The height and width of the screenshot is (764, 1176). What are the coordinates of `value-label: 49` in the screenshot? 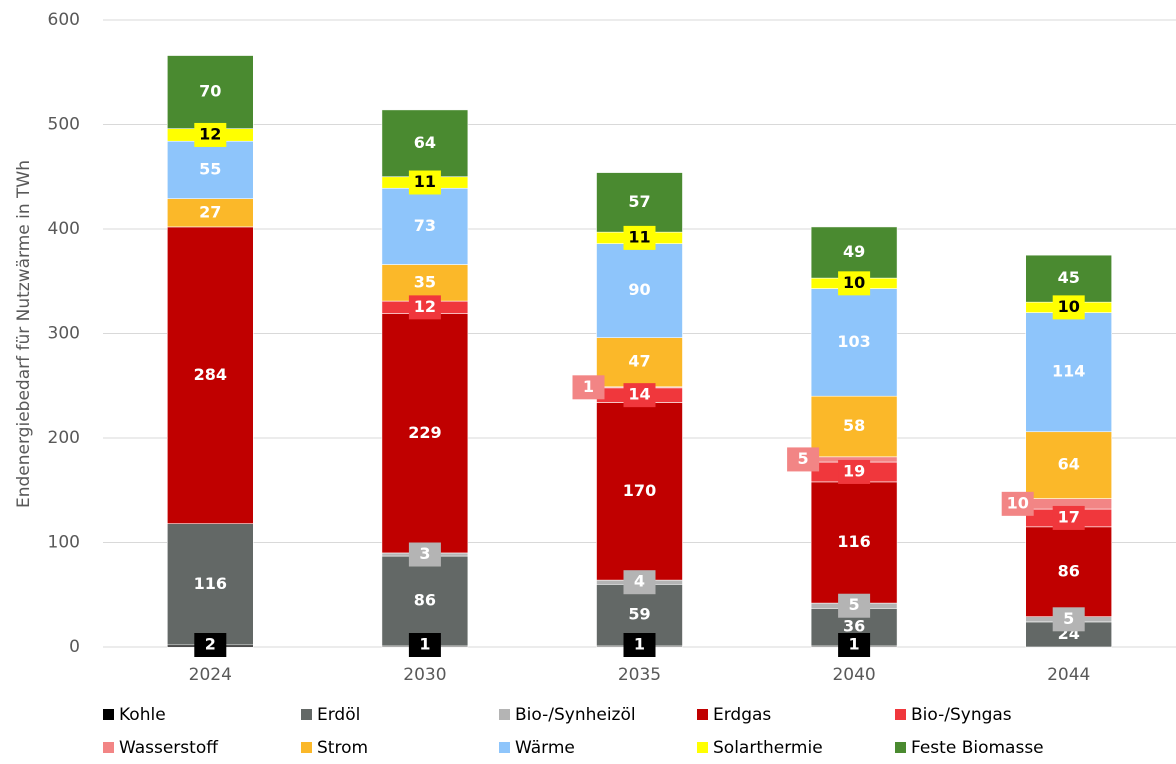 It's located at (854, 251).